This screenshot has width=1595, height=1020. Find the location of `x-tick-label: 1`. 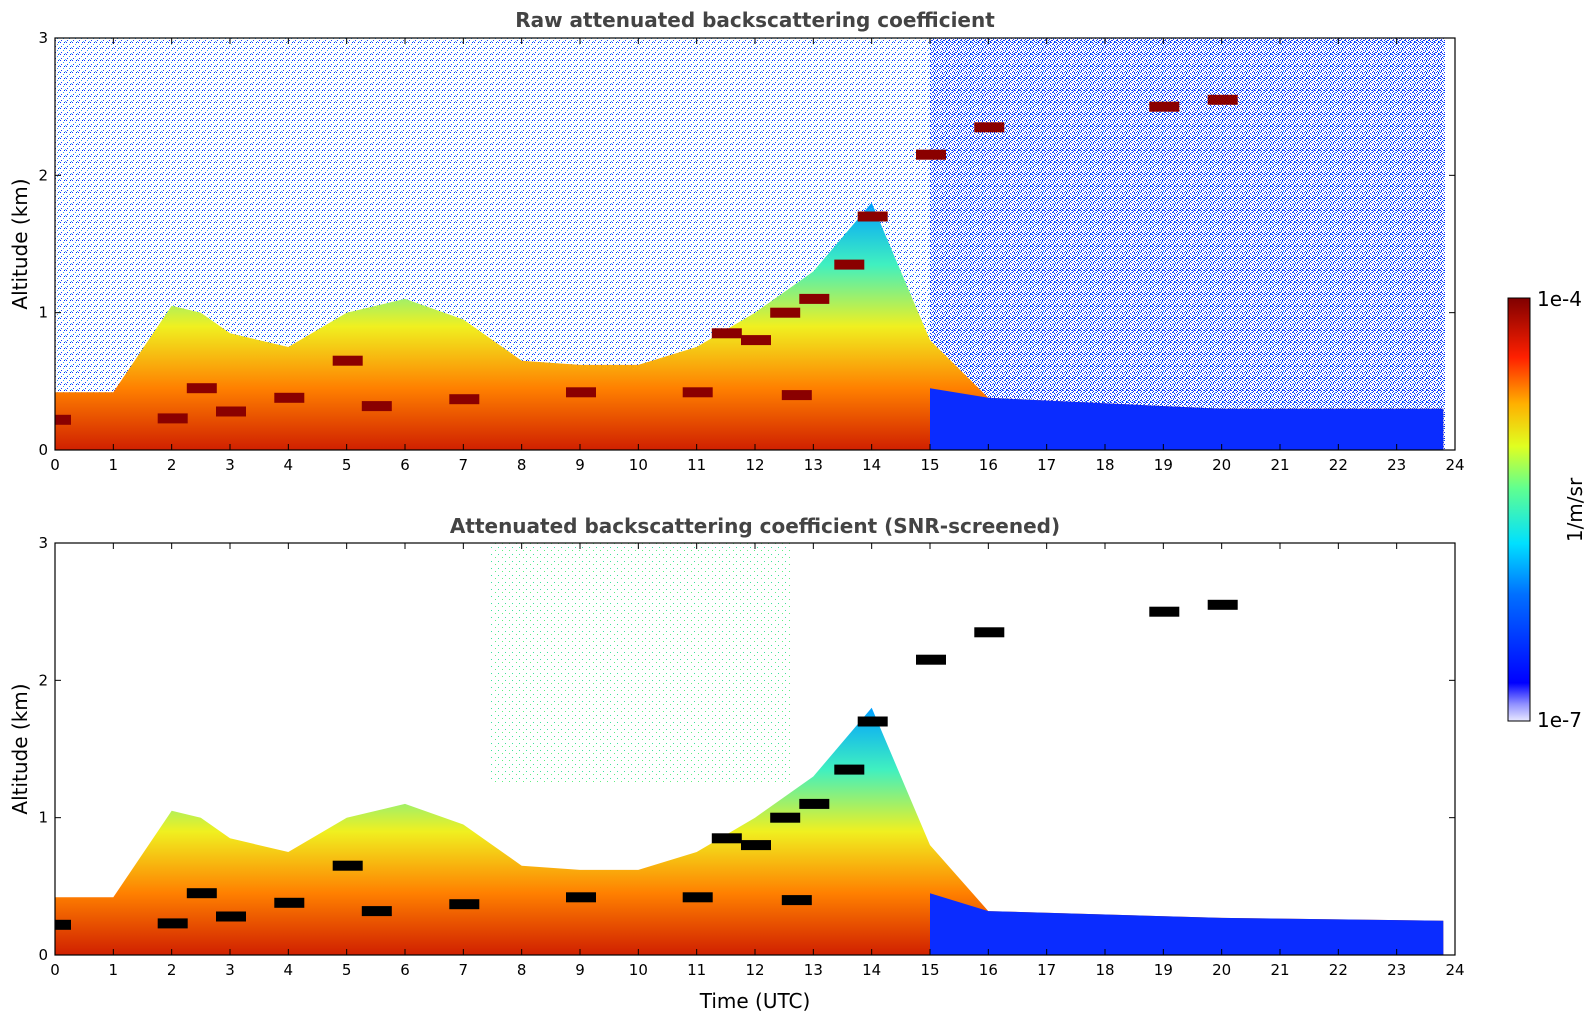

x-tick-label: 1 is located at coordinates (114, 970).